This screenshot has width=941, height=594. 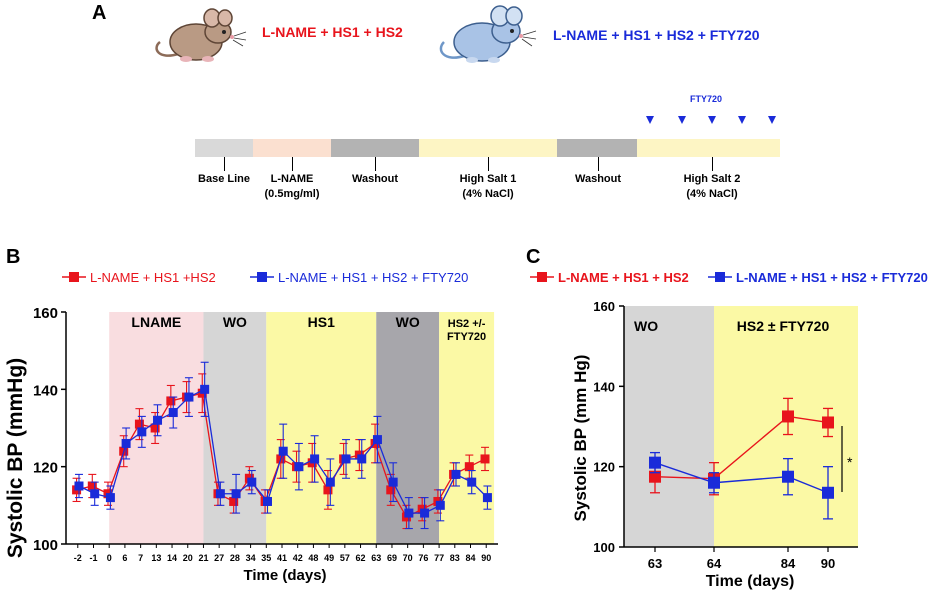 I want to click on legend-c-red: L-NAME + HS1 + HS2, so click(x=623, y=277).